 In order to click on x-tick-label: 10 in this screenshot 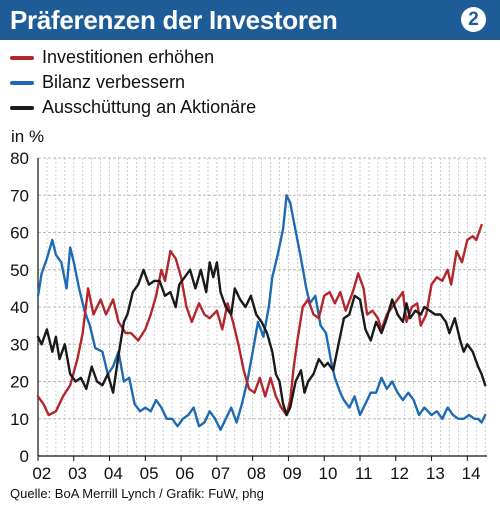, I will do `click(328, 473)`.